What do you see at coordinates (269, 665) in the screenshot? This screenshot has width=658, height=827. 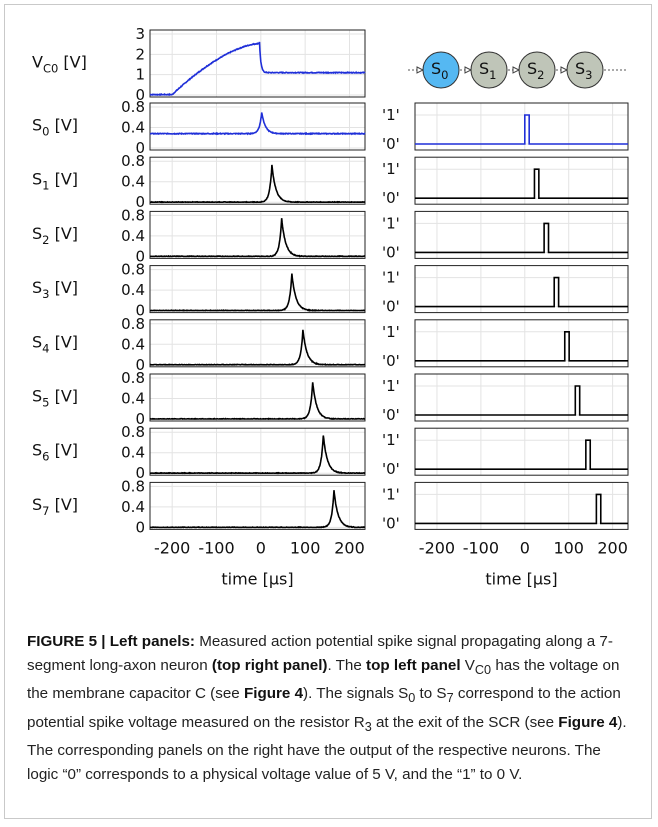 I see `caption-bold: (top right panel)` at bounding box center [269, 665].